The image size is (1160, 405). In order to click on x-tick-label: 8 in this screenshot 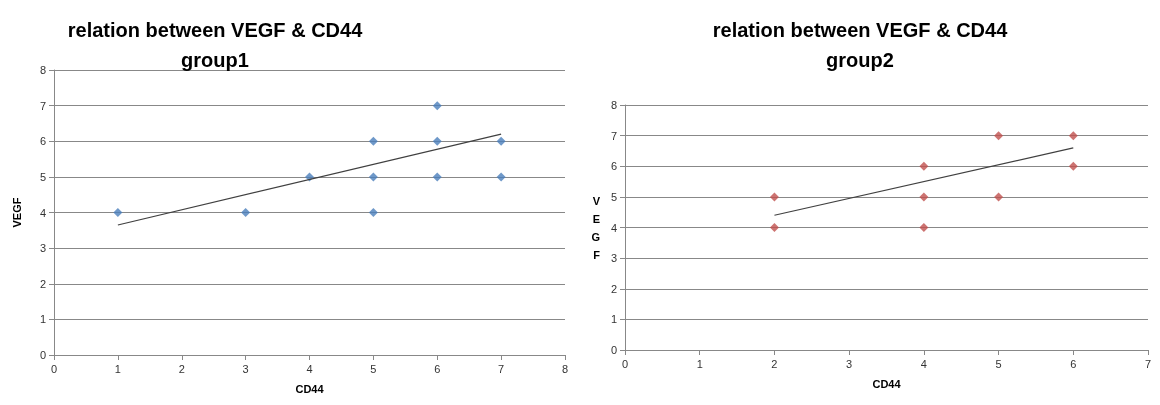, I will do `click(565, 368)`.